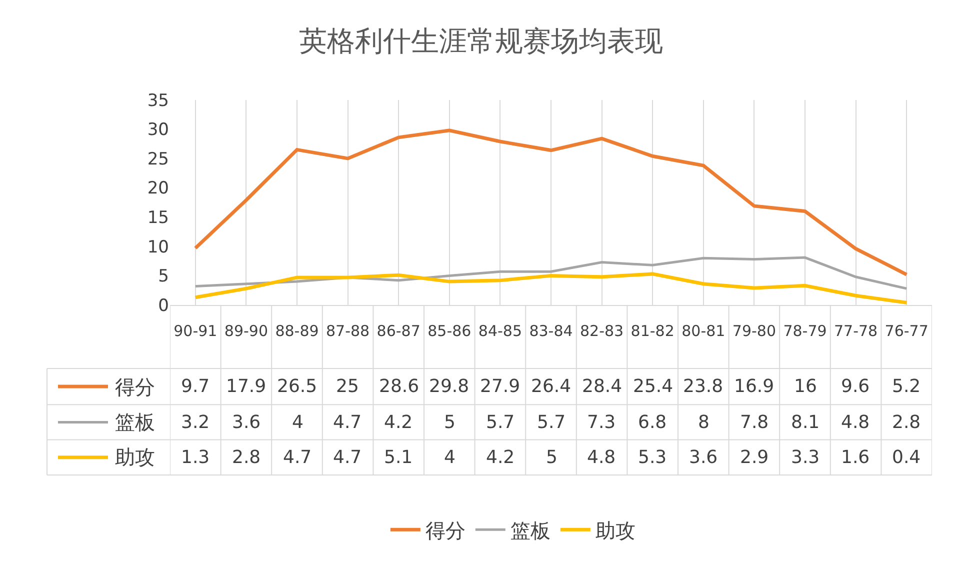 The height and width of the screenshot is (578, 962). I want to click on data-label: 2.9, so click(754, 457).